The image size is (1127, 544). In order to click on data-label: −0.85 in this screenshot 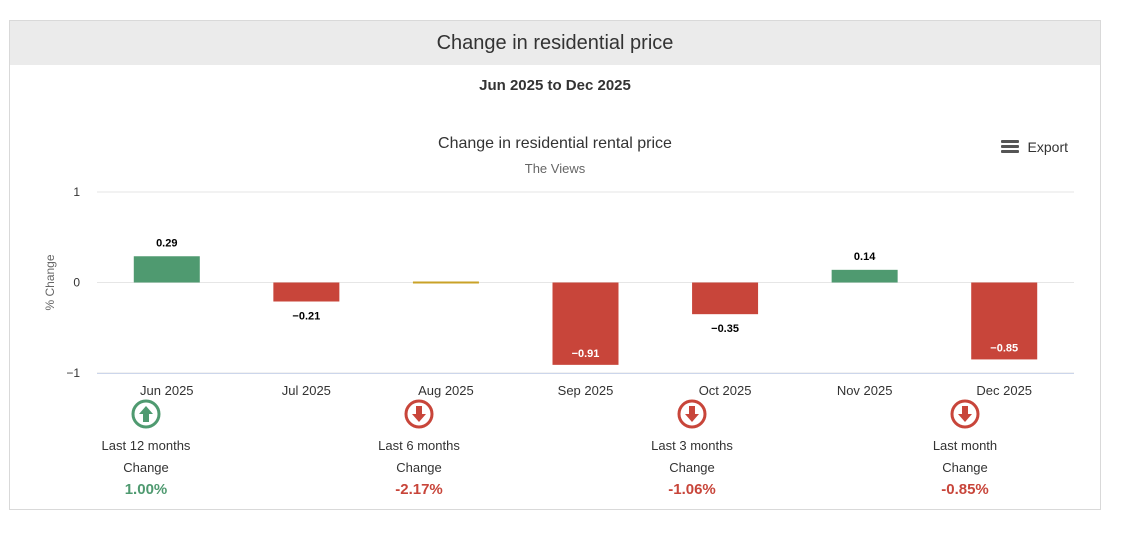, I will do `click(1004, 348)`.